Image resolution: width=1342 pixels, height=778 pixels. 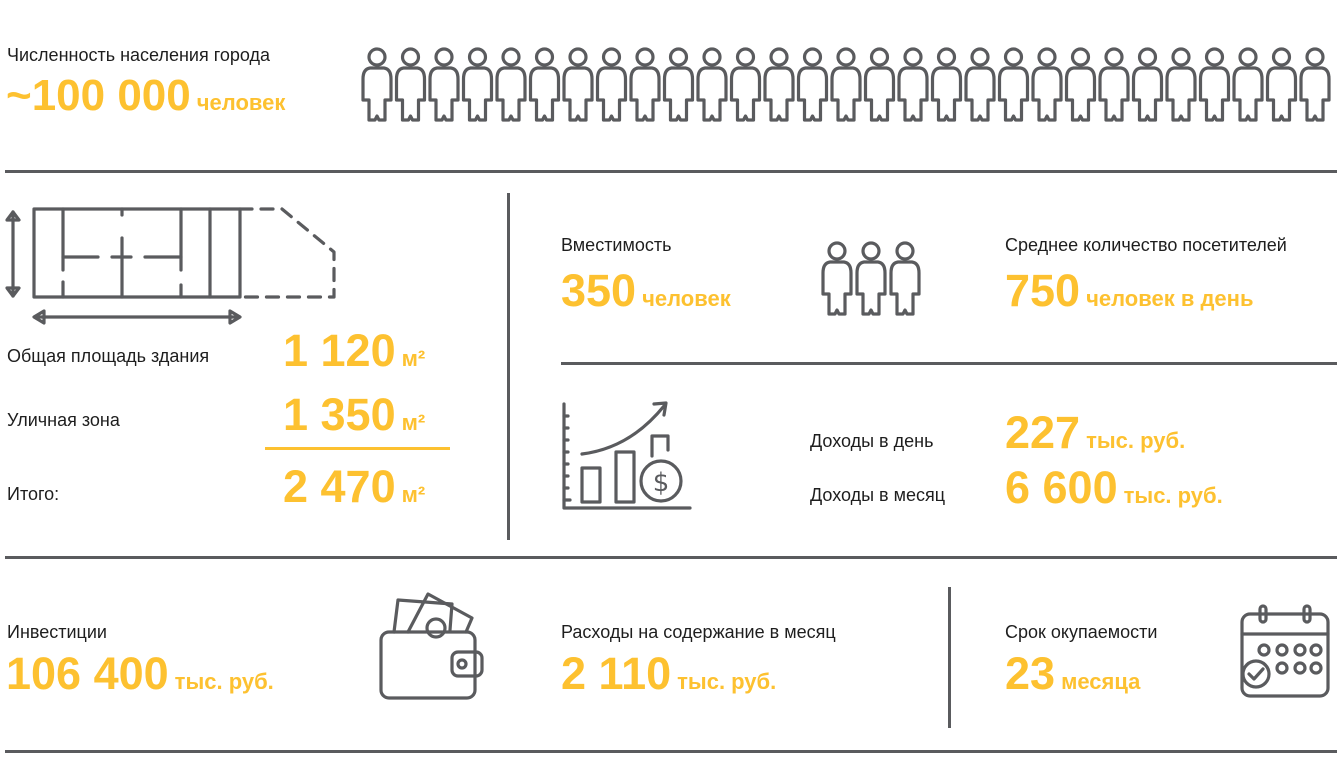 I want to click on value-number: 23, so click(x=1030, y=673).